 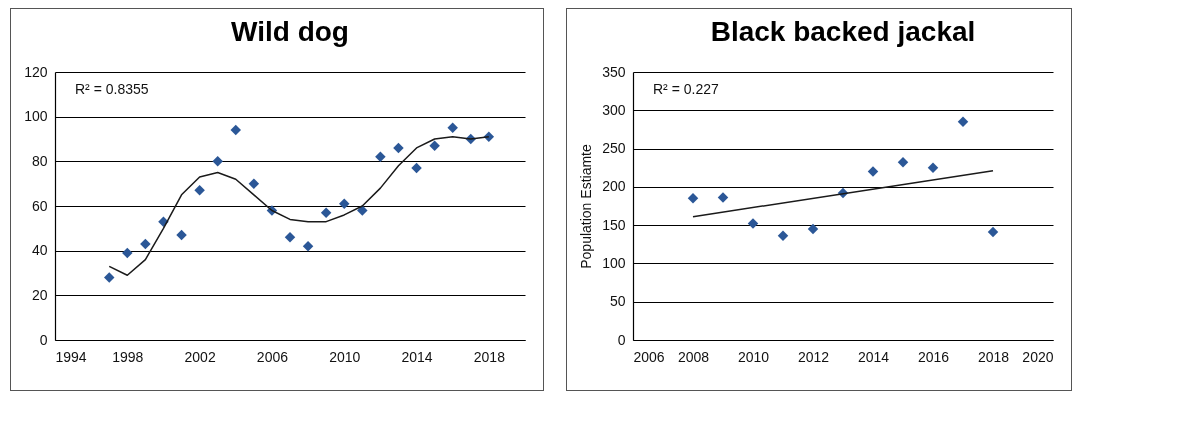 I want to click on chart-title: Black backed jackal, so click(x=843, y=31).